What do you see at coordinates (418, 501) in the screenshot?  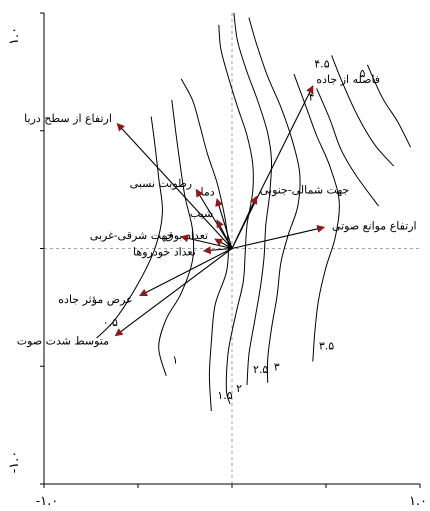 I see `x-max-tick-label: ۱.۰` at bounding box center [418, 501].